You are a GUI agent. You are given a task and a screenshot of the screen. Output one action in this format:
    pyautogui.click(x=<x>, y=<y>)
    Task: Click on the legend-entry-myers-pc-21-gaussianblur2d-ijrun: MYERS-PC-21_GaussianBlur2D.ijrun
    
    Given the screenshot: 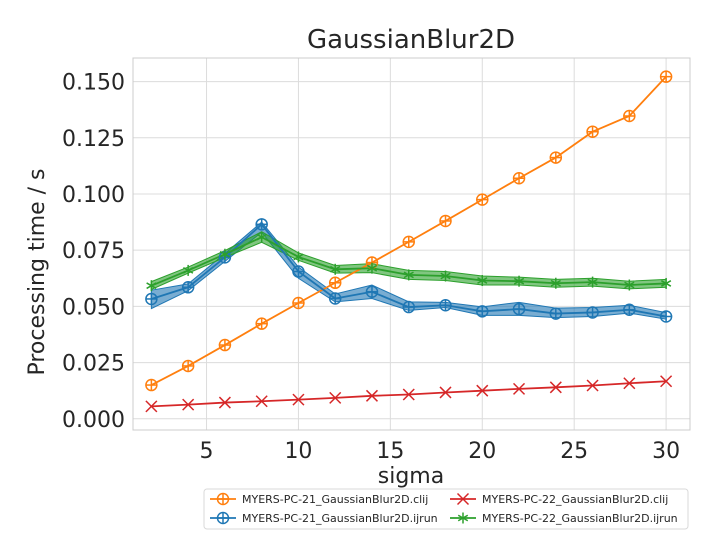 What is the action you would take?
    pyautogui.click(x=324, y=518)
    